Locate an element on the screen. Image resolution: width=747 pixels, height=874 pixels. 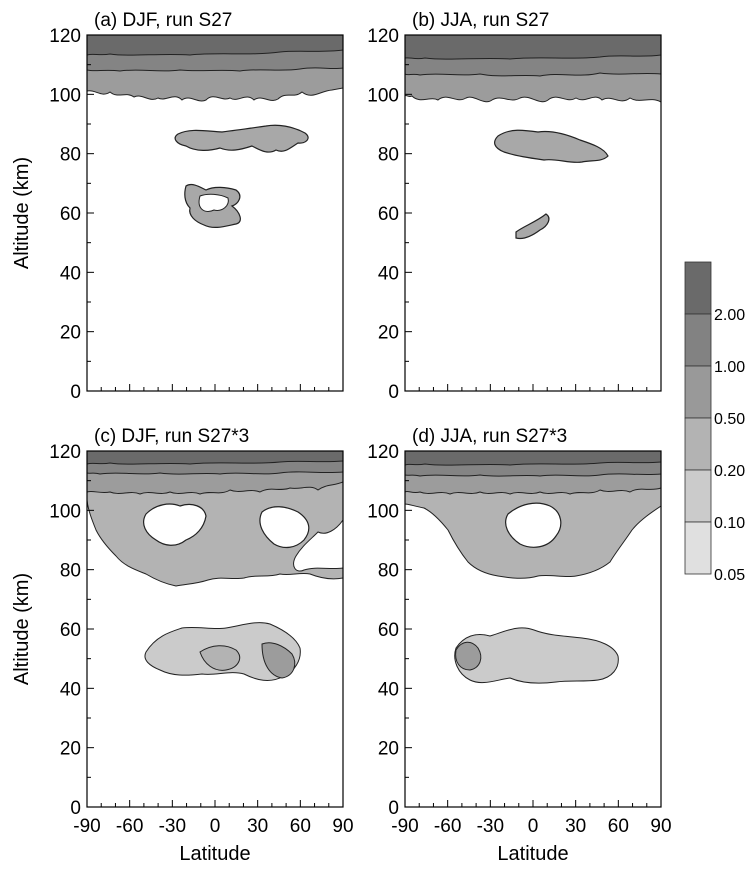
panel-d-ytick-label: 80 is located at coordinates (388, 571).